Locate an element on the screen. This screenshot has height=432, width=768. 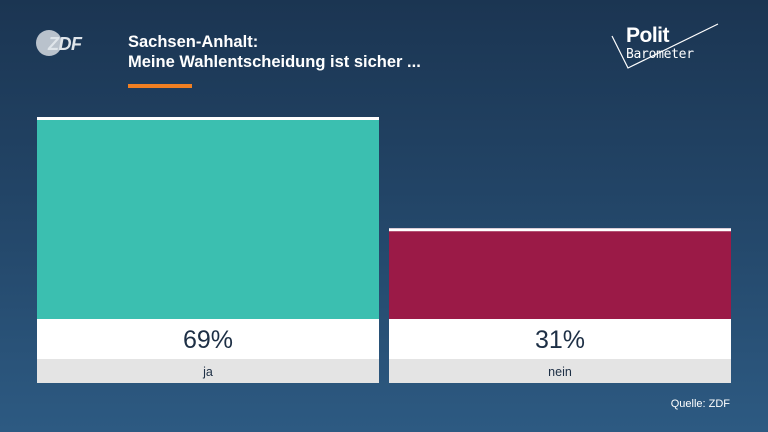
bar-cap-nein is located at coordinates (560, 230).